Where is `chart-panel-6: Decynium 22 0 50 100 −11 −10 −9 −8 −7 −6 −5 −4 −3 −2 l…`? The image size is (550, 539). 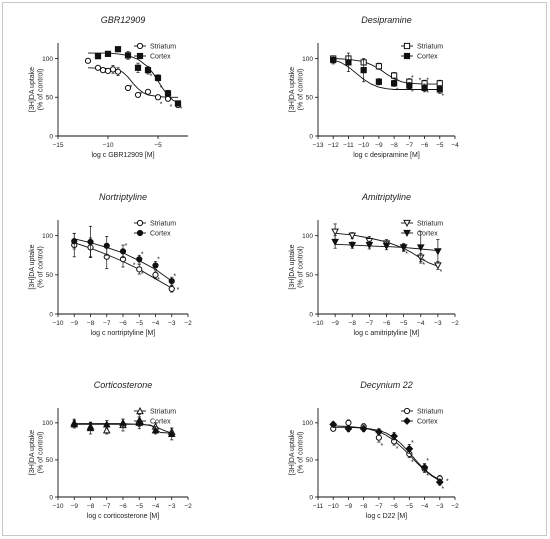
chart-panel-6: Decynium 22 0 50 100 −11 −10 −9 −8 −7 −6 −5 −4 −3 −2 l… is located at coordinates (374, 450).